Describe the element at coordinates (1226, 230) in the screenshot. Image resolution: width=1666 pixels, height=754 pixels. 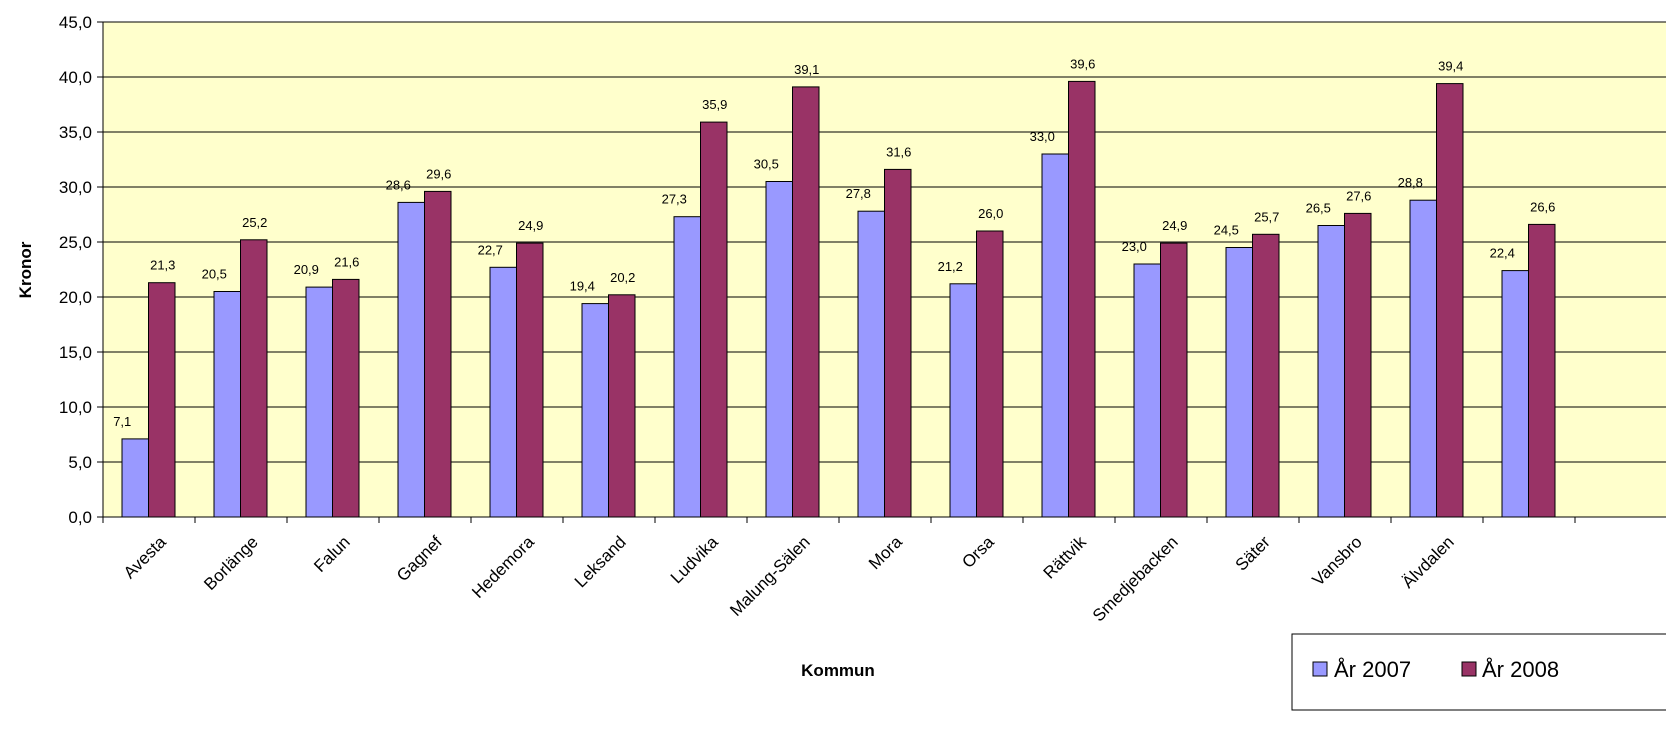
I see `data-label: 24,5` at that location.